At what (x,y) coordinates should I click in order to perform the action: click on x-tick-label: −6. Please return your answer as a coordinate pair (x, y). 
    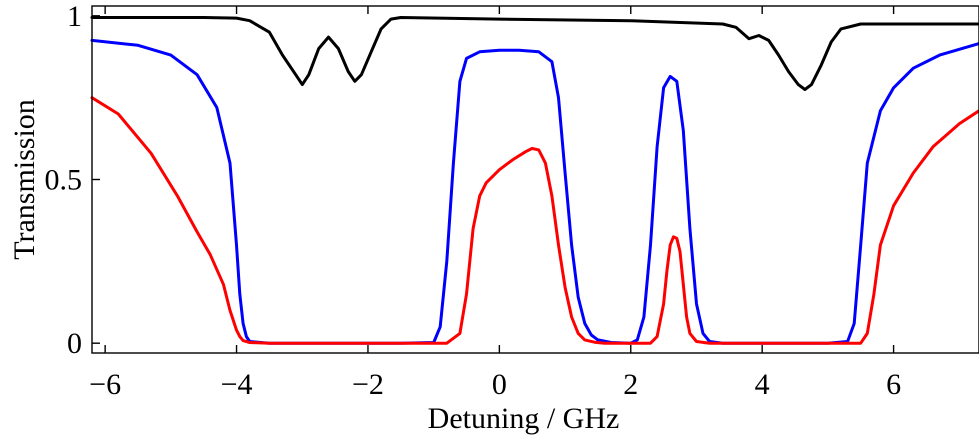
    Looking at the image, I should click on (105, 384).